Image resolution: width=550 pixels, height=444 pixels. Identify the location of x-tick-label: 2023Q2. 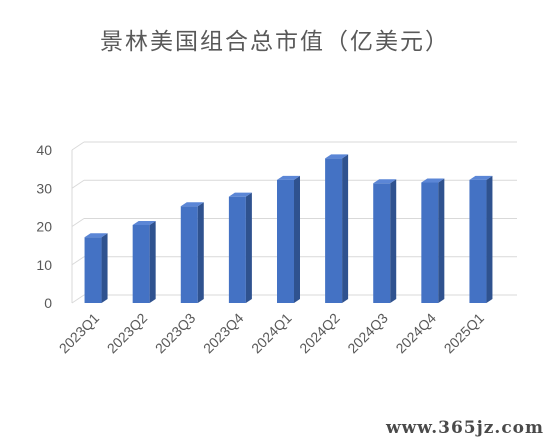
(127, 333).